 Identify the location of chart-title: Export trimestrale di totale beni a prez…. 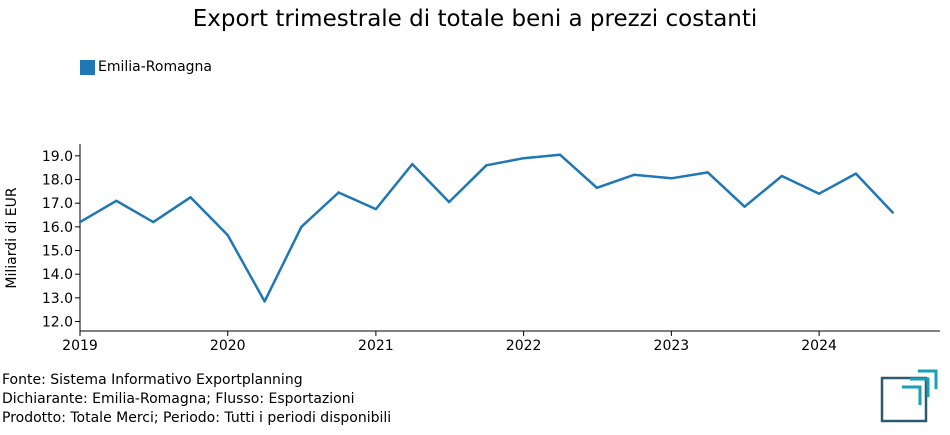
(475, 19).